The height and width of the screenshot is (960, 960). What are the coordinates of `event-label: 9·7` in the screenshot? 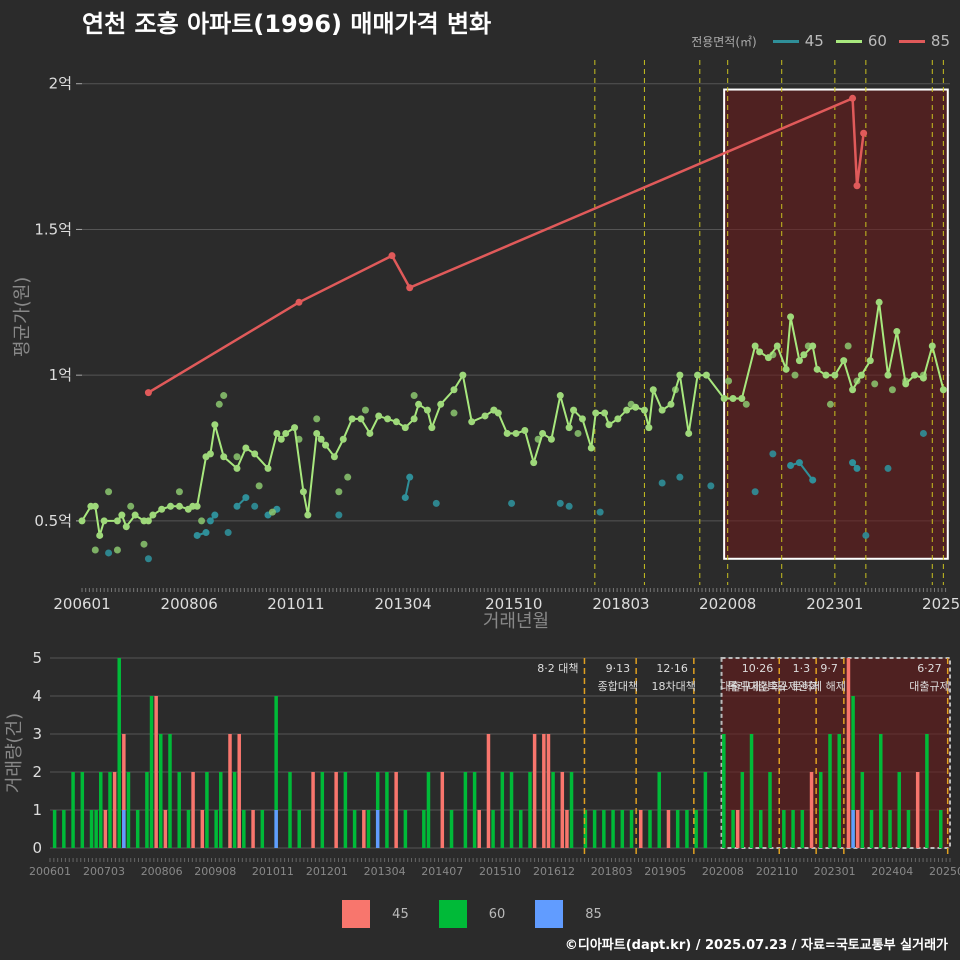 It's located at (829, 668).